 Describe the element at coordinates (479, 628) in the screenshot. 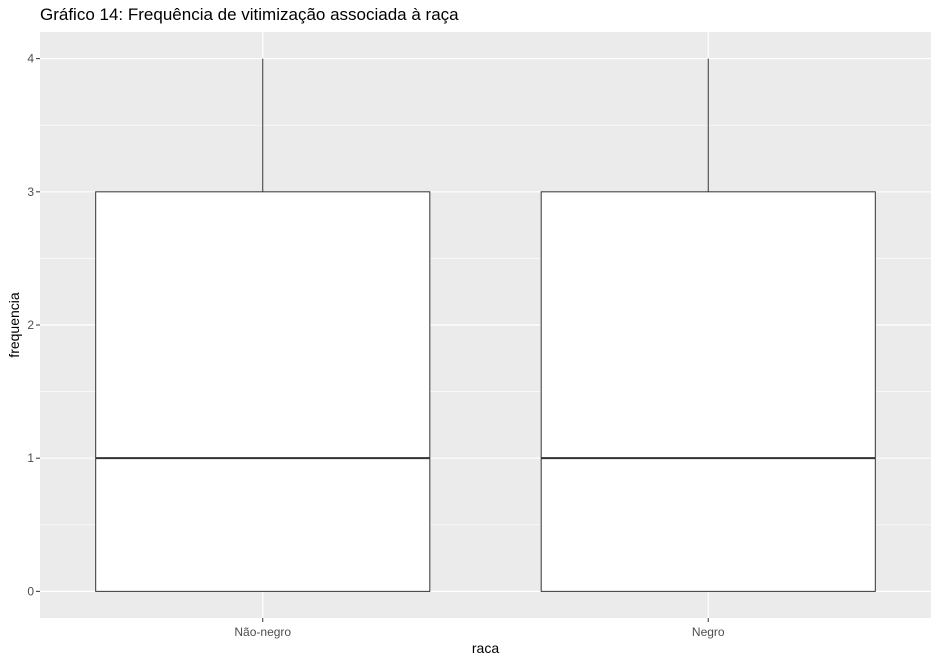

I see `x-axis: Não-negro Negro` at that location.